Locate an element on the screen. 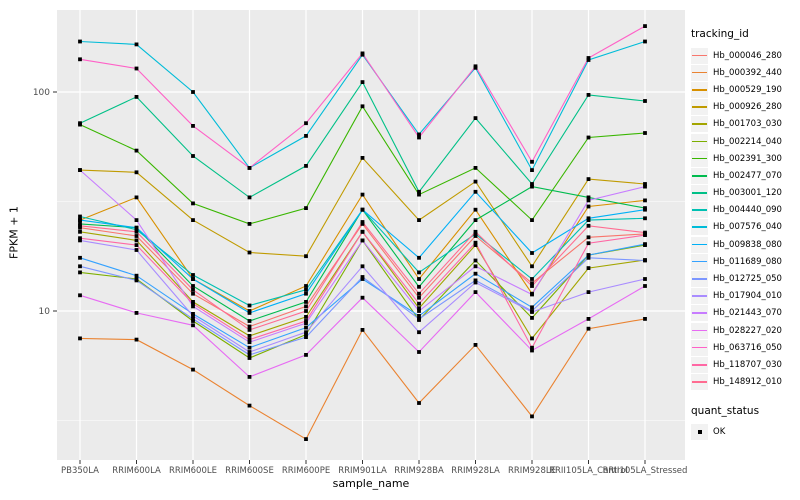 This screenshot has height=500, width=800. legend-item: Hb_007576_040 is located at coordinates (745, 227).